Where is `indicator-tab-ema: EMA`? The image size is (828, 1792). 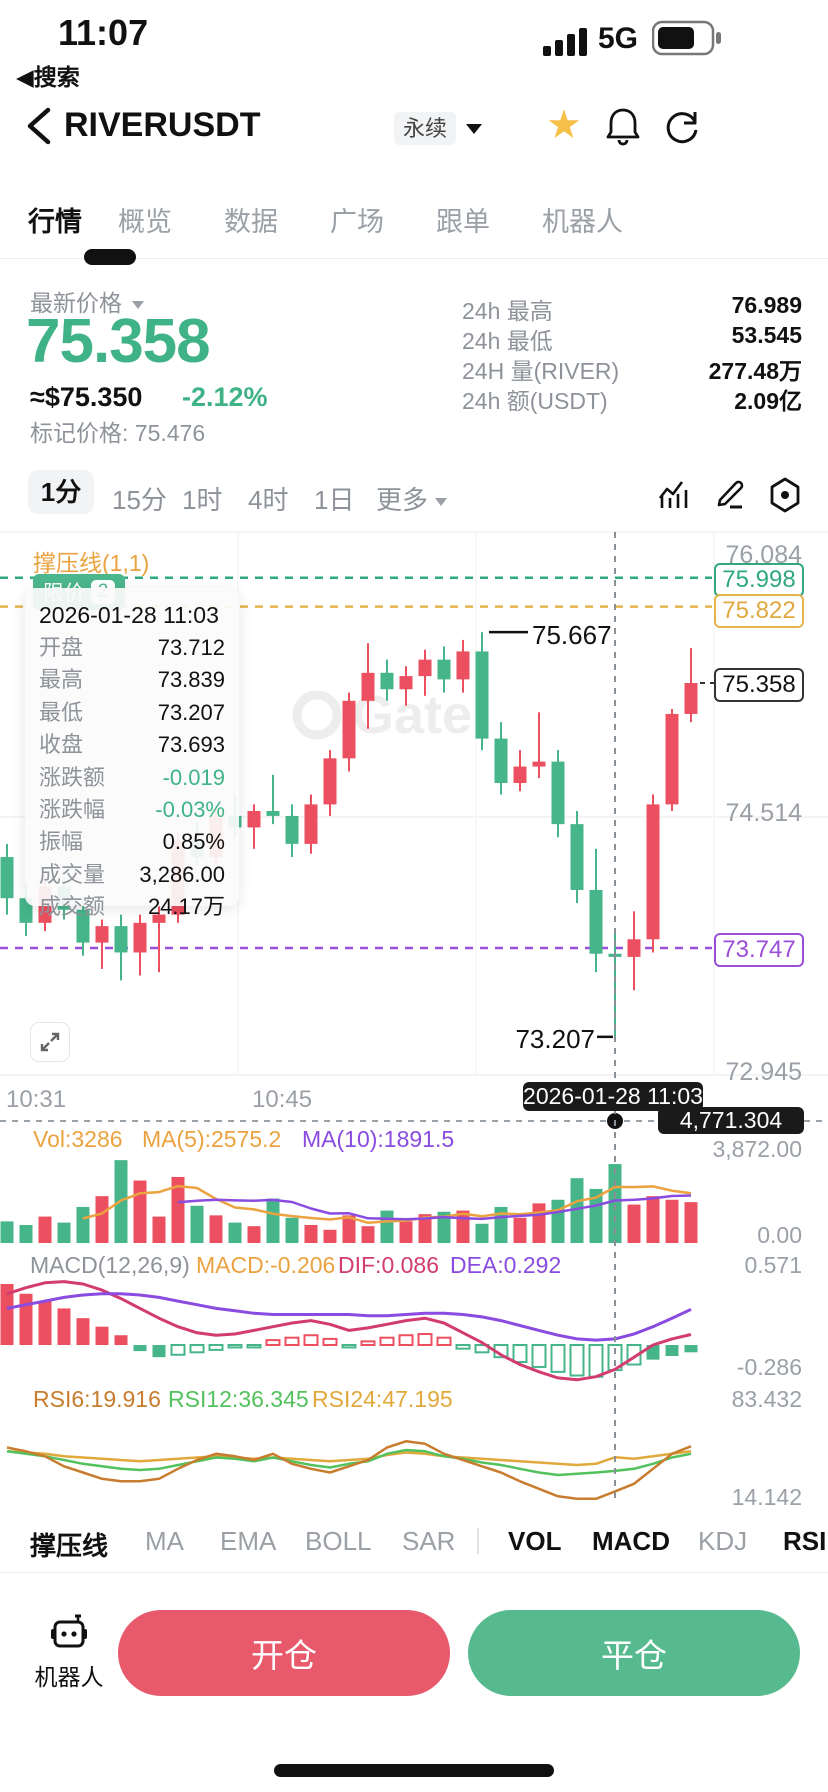
indicator-tab-ema: EMA is located at coordinates (248, 1541).